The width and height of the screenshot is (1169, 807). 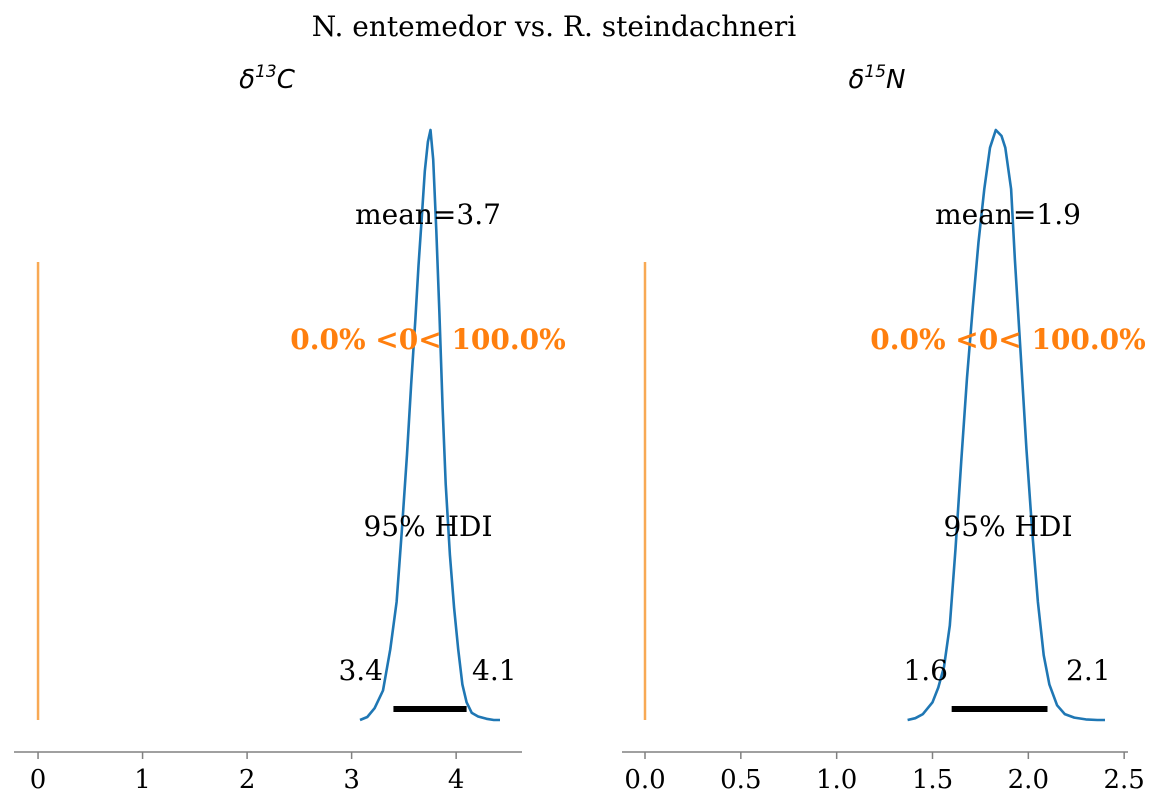 What do you see at coordinates (1123, 780) in the screenshot?
I see `x-tick-label: 2.5` at bounding box center [1123, 780].